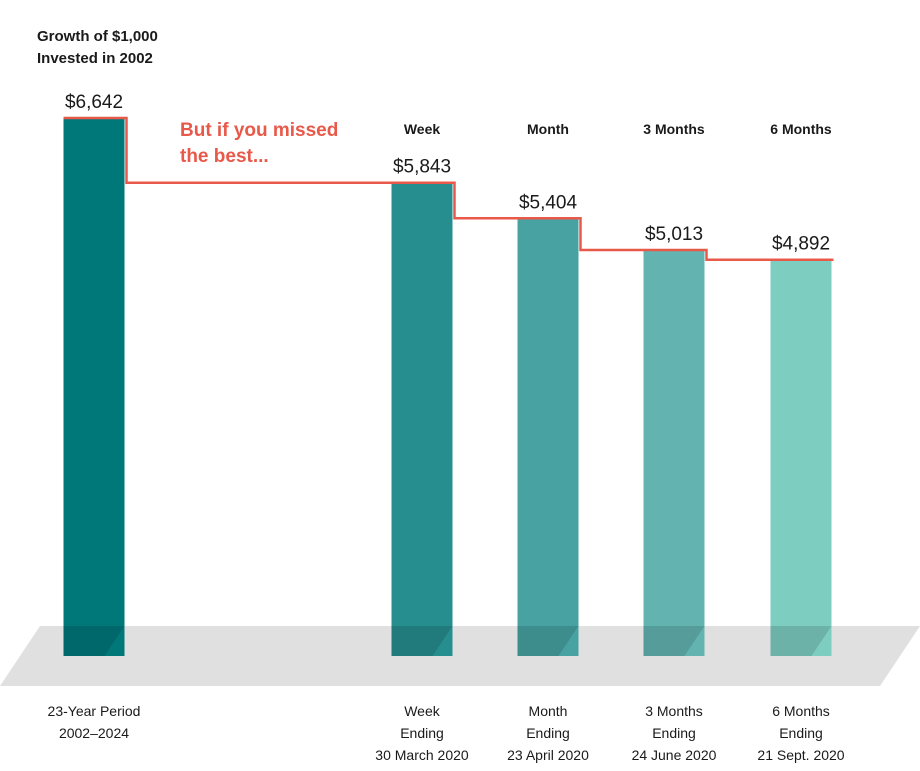  What do you see at coordinates (94, 711) in the screenshot?
I see `x-tick-label-0-0: 23-Year Period` at bounding box center [94, 711].